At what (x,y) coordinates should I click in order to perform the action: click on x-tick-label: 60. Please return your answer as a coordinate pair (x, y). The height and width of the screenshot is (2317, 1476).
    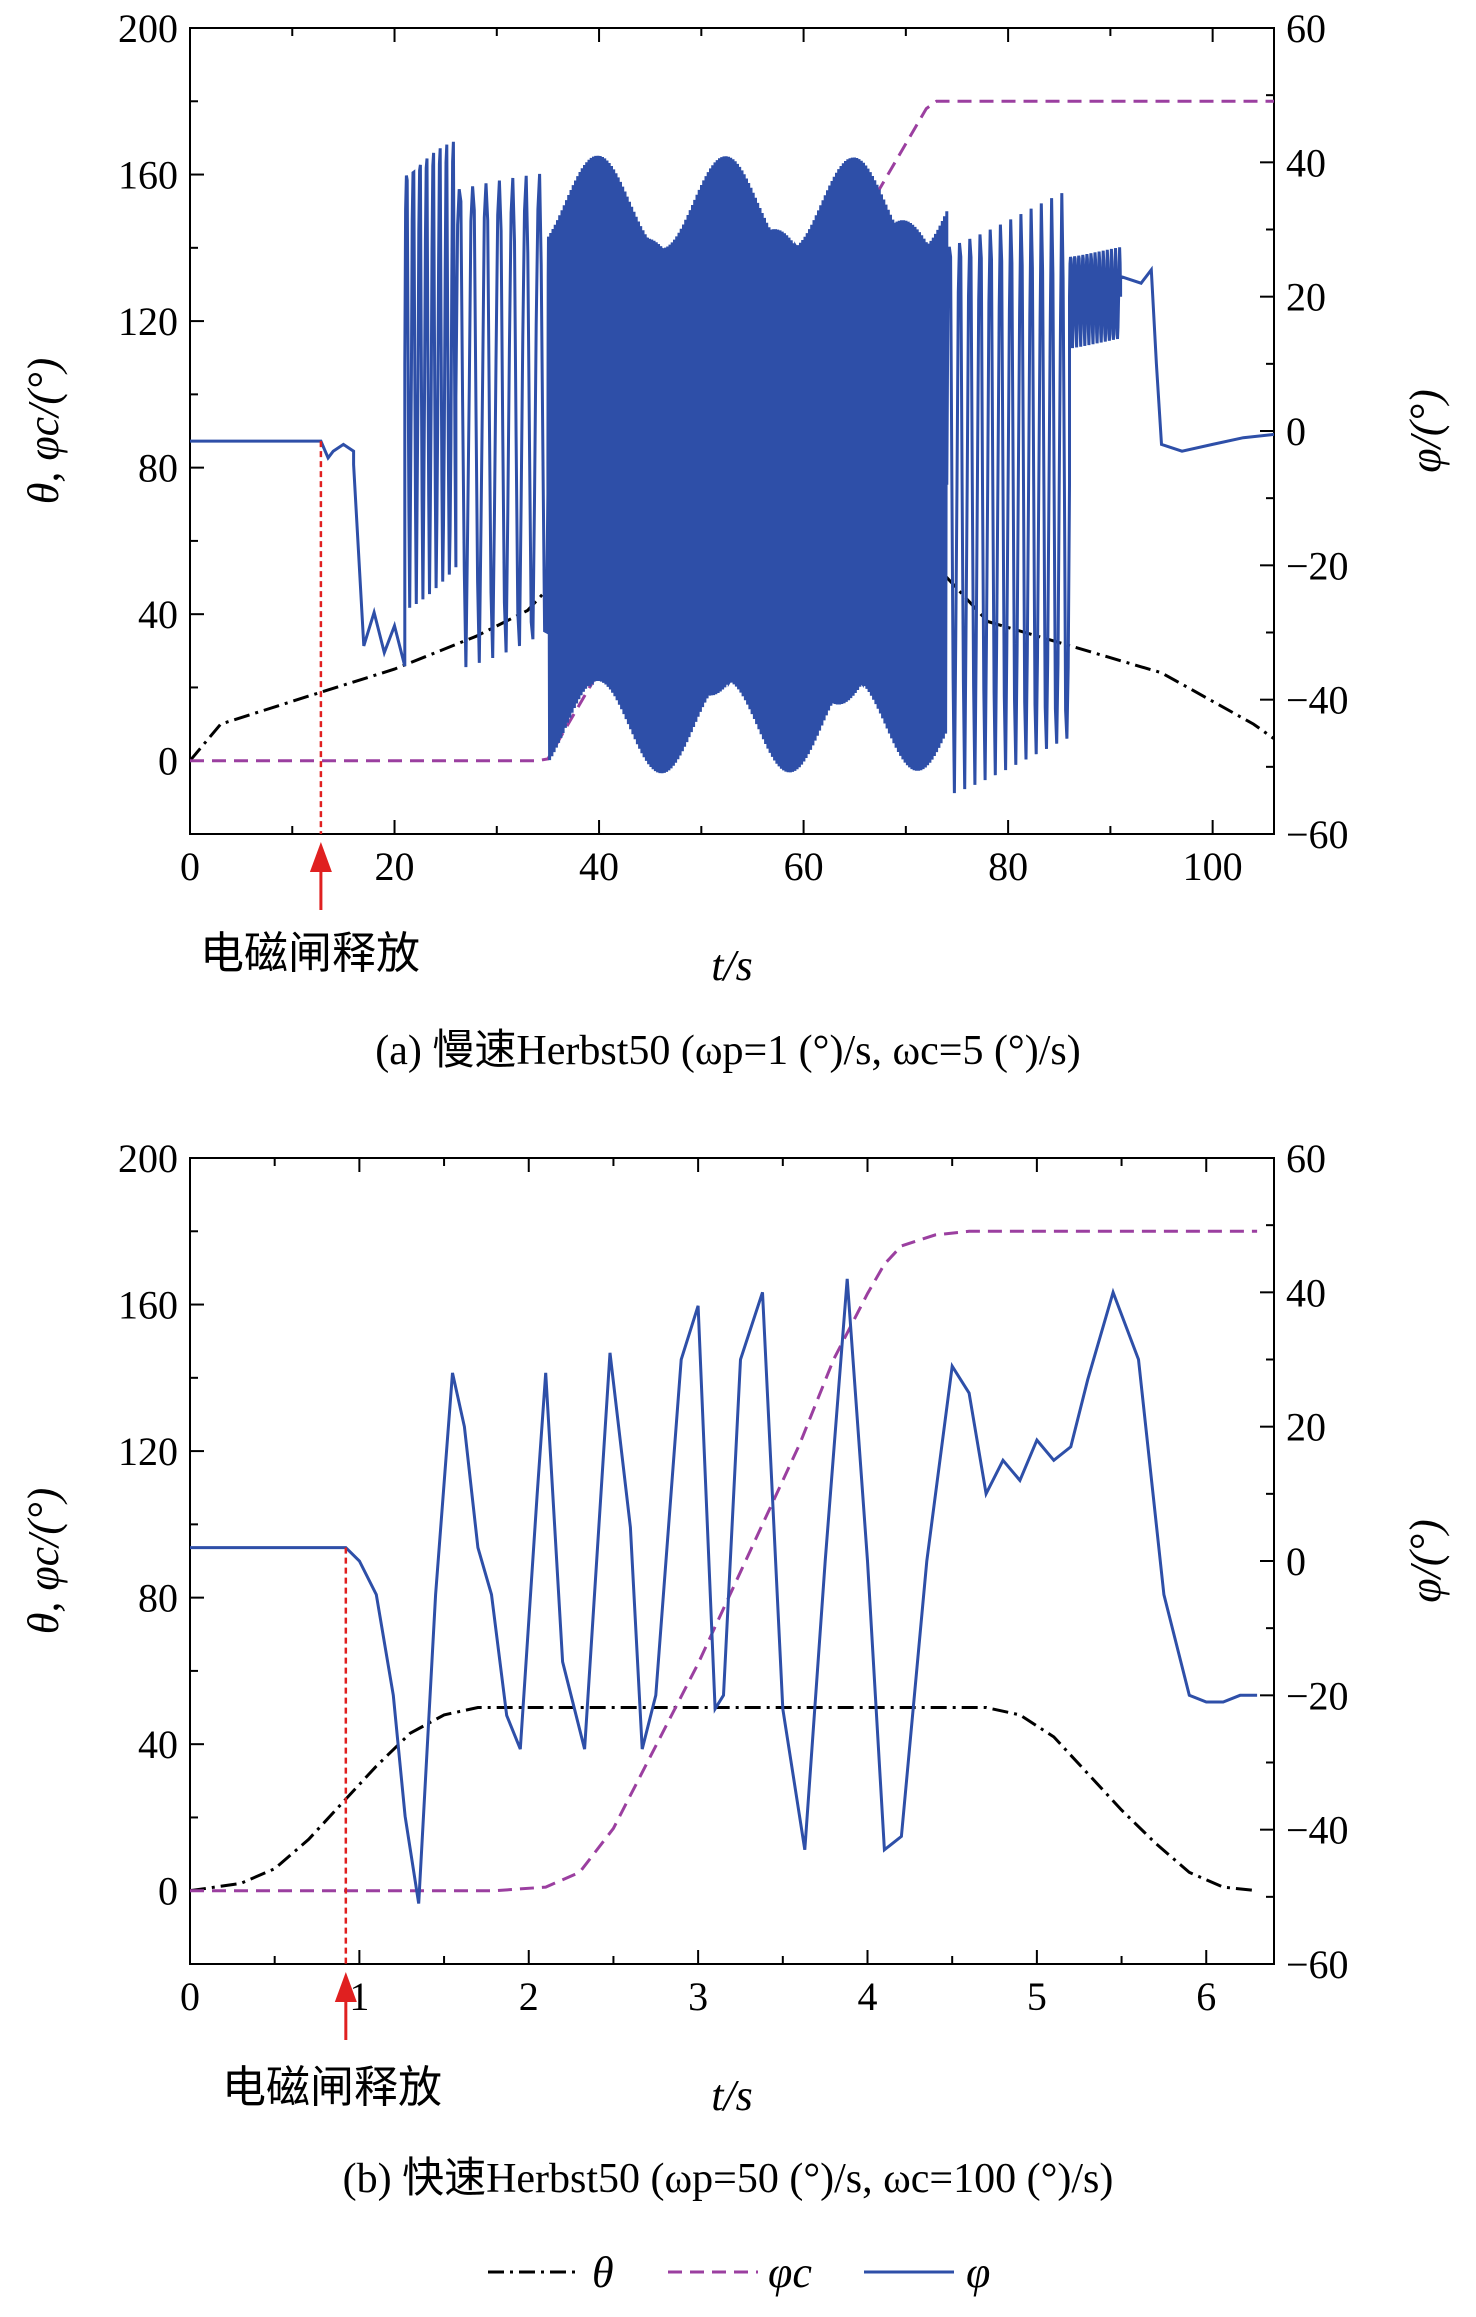
    Looking at the image, I should click on (804, 866).